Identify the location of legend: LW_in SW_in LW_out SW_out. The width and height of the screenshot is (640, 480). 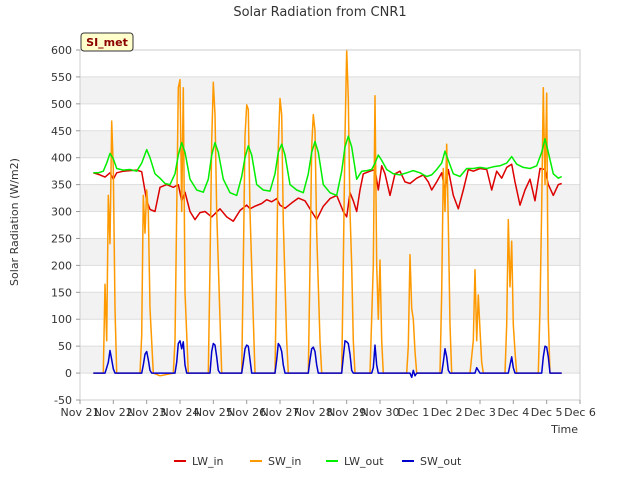
(318, 461).